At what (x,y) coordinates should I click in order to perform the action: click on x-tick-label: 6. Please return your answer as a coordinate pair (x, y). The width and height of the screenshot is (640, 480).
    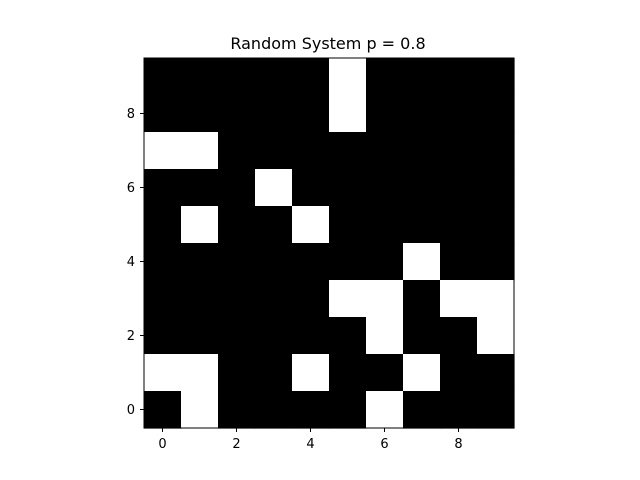
    Looking at the image, I should click on (384, 444).